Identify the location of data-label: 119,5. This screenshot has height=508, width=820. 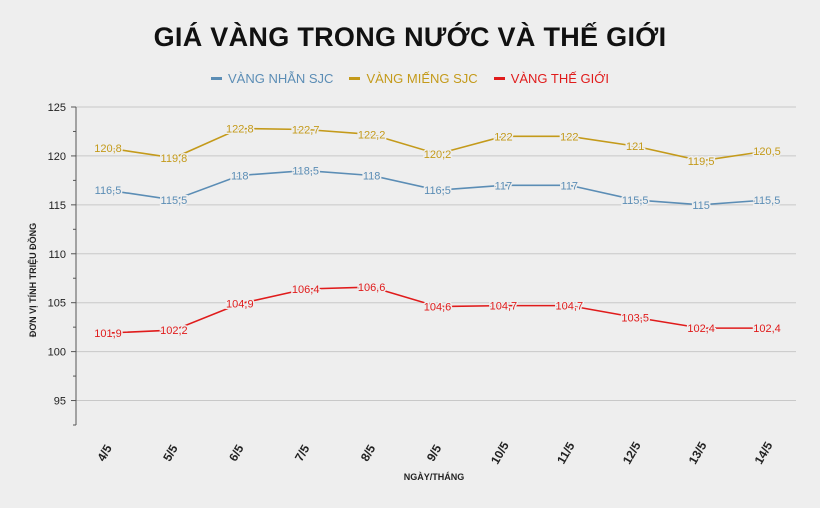
(701, 162).